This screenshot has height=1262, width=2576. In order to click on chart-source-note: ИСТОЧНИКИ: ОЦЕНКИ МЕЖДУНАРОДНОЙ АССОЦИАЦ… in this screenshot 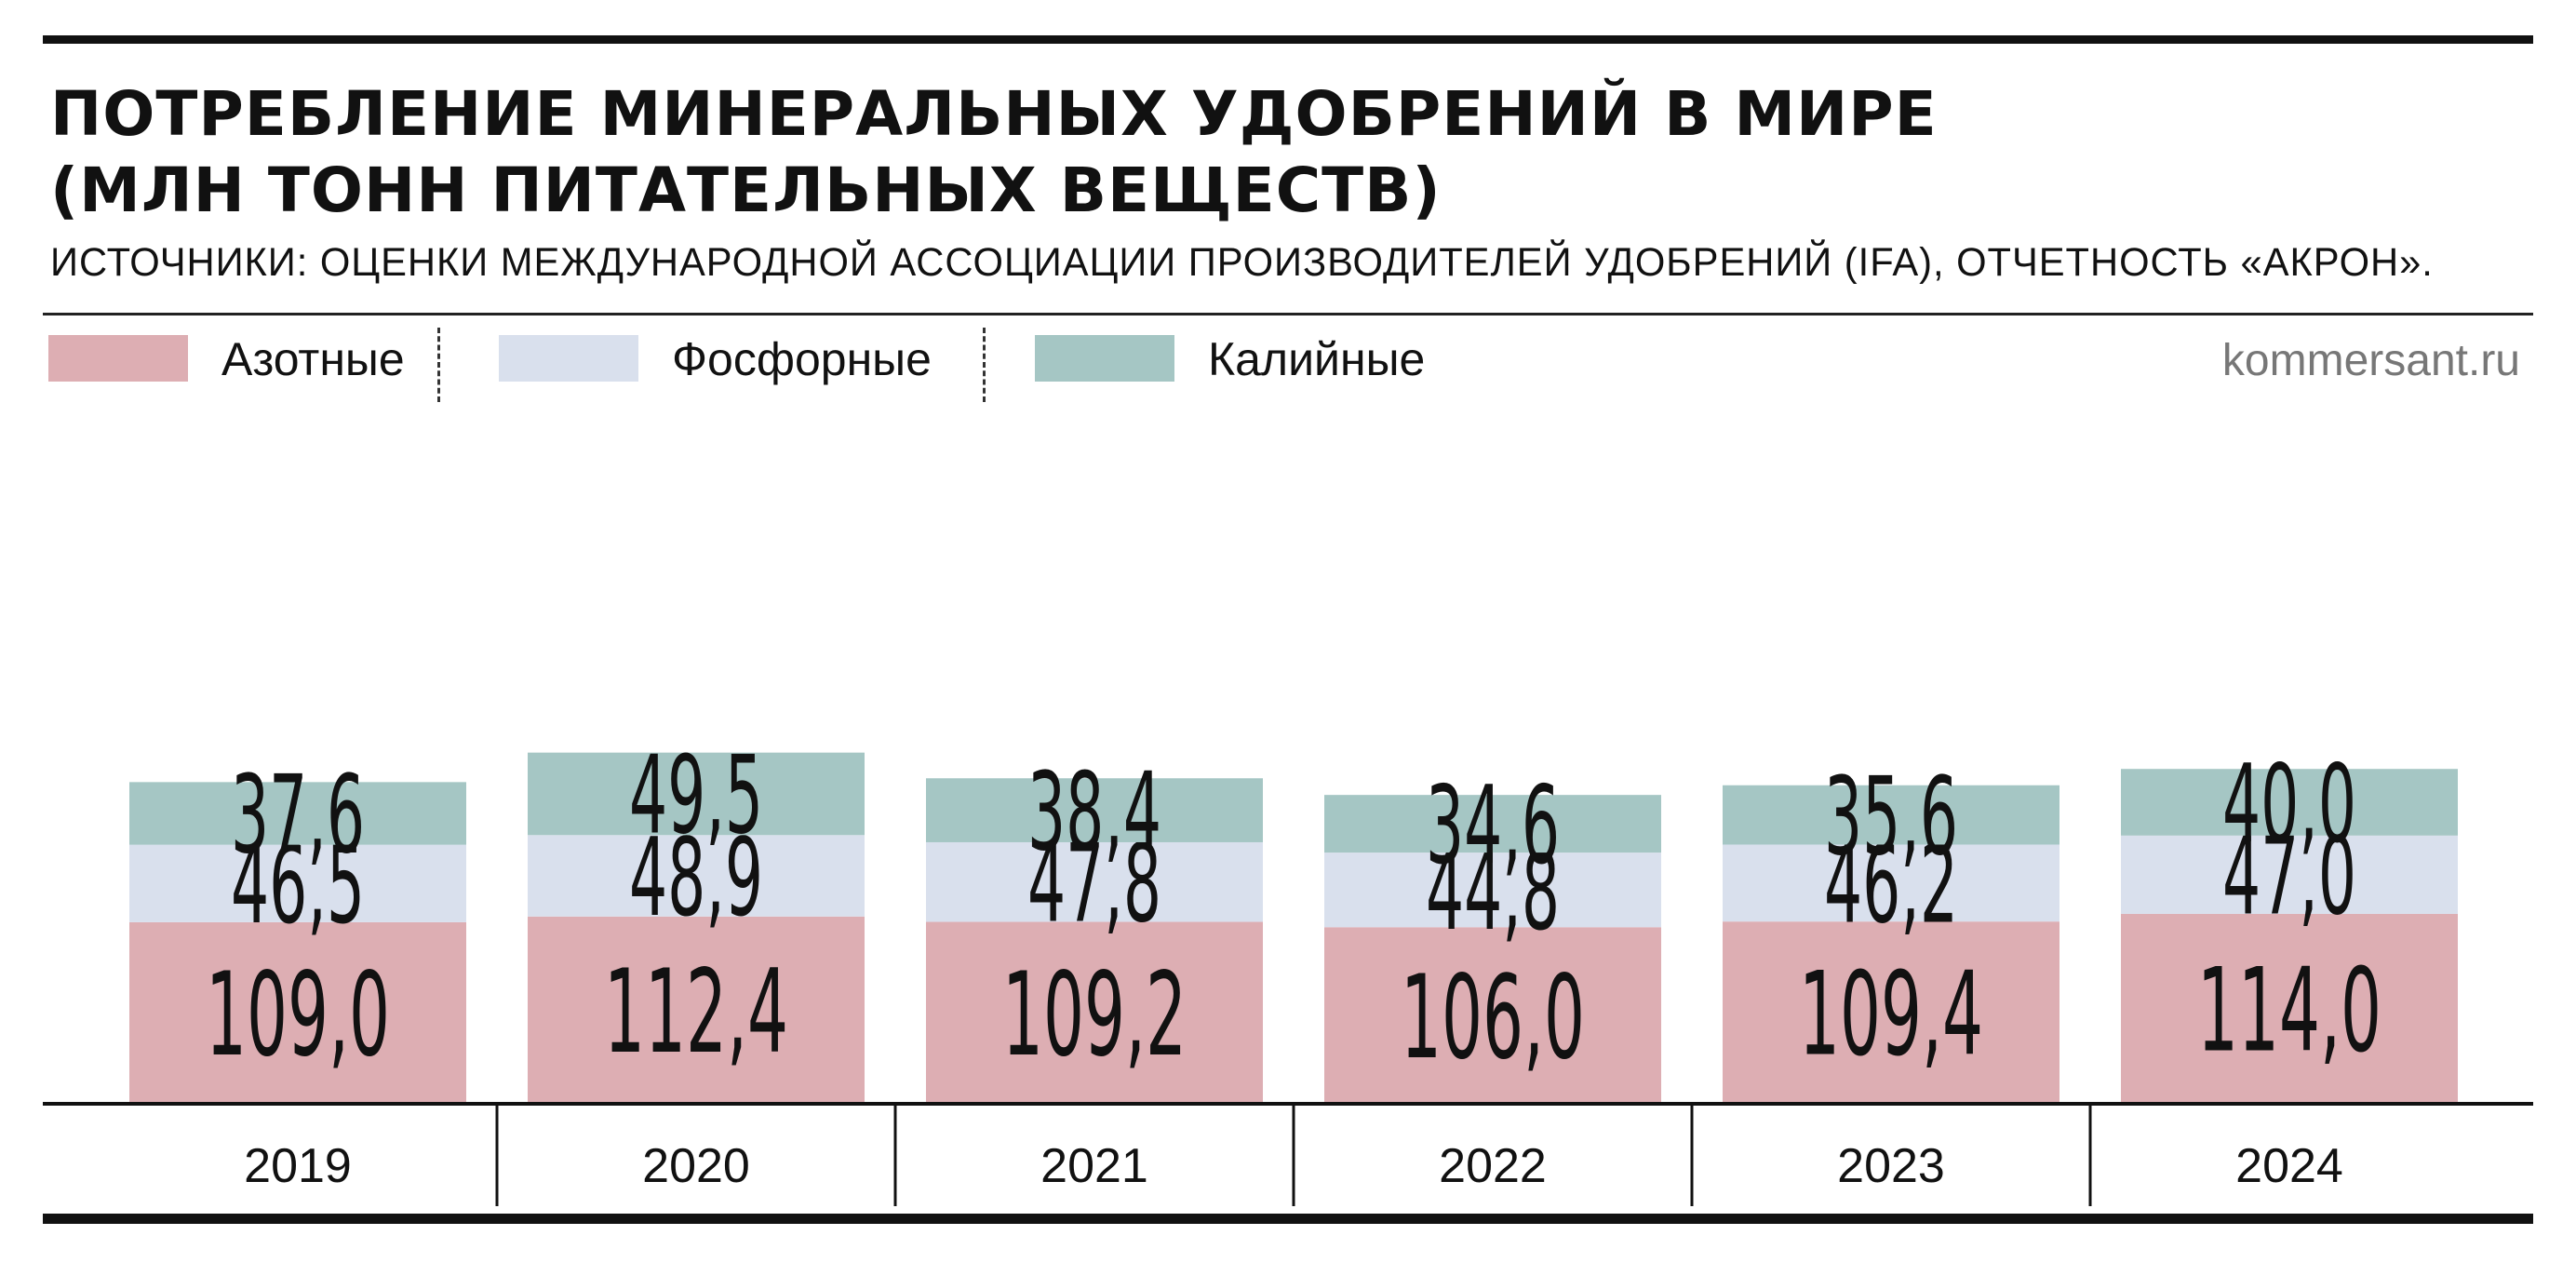, I will do `click(1242, 262)`.